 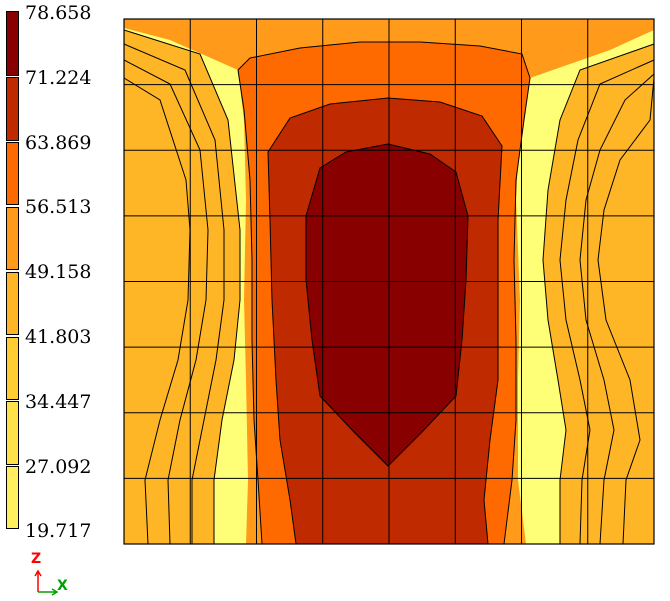 What do you see at coordinates (58, 337) in the screenshot?
I see `legend-label: 41.803` at bounding box center [58, 337].